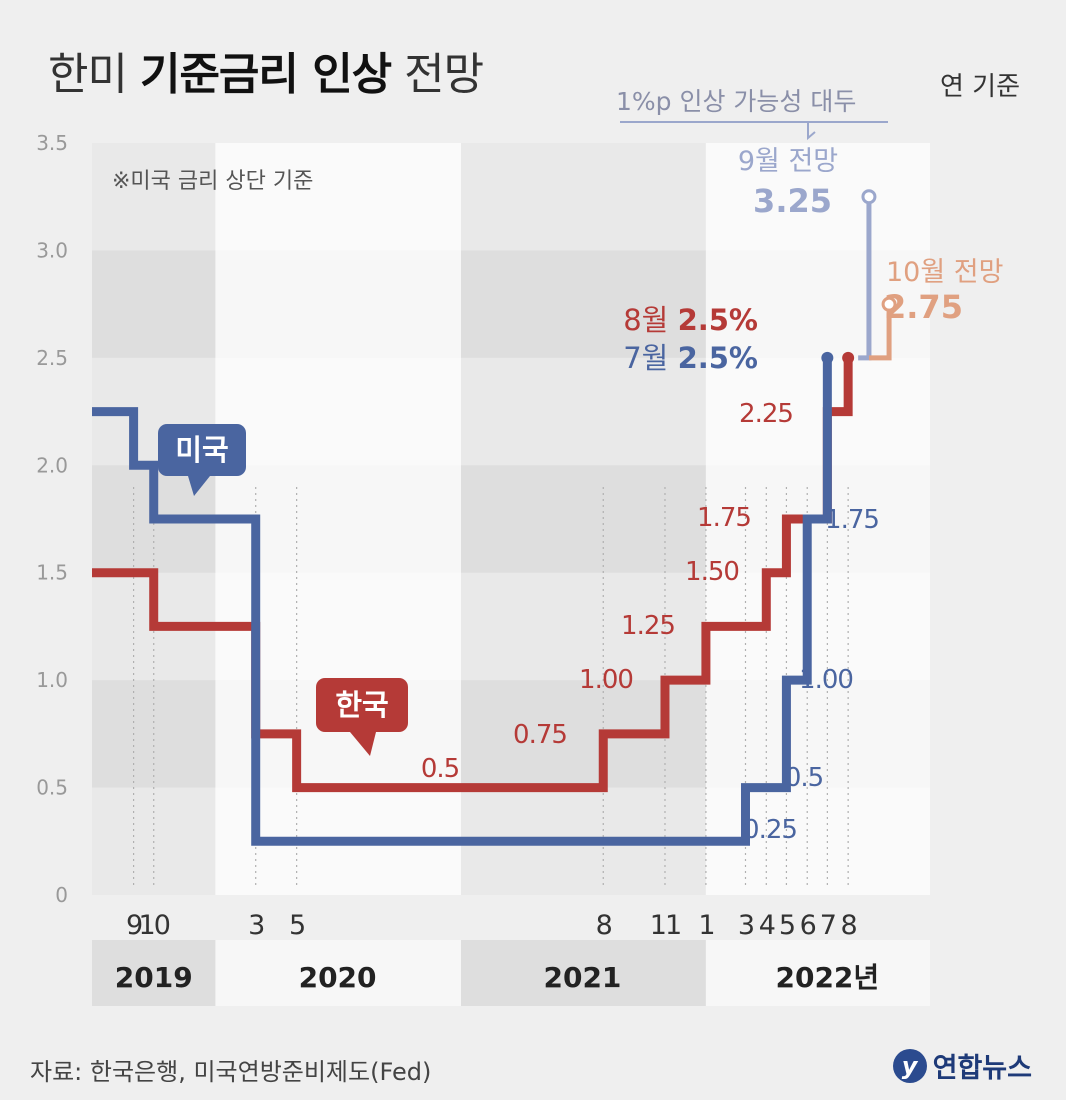 The image size is (1066, 1100). What do you see at coordinates (52, 788) in the screenshot?
I see `y-tick-label: 0.5` at bounding box center [52, 788].